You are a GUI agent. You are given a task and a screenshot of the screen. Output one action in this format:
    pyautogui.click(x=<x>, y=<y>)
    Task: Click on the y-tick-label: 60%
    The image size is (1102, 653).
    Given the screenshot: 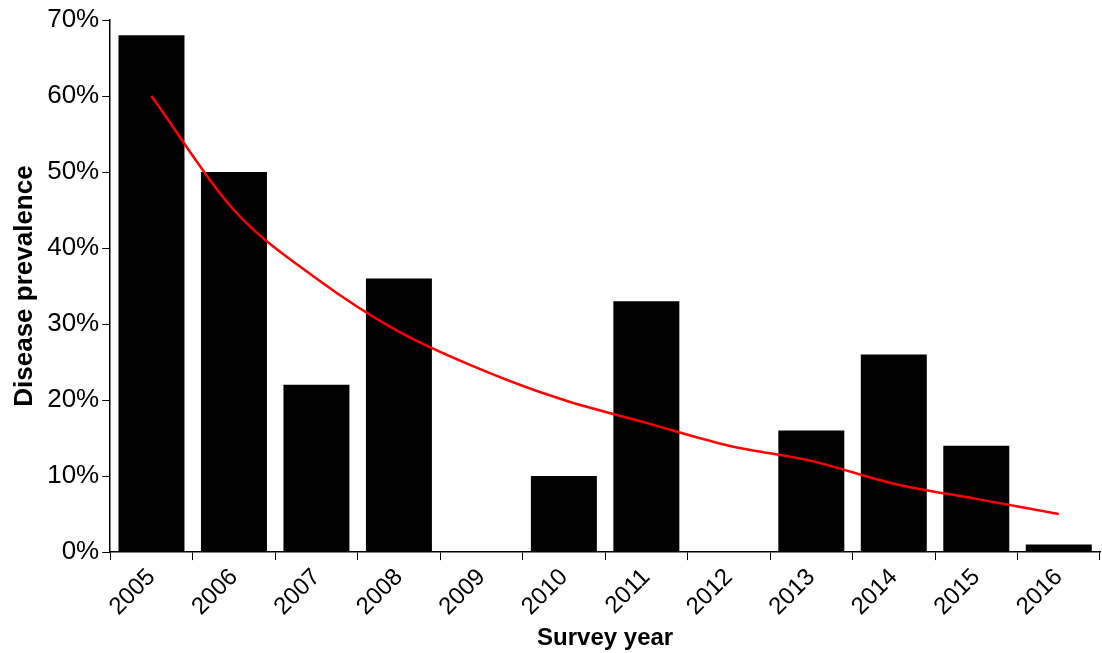 What is the action you would take?
    pyautogui.click(x=73, y=94)
    